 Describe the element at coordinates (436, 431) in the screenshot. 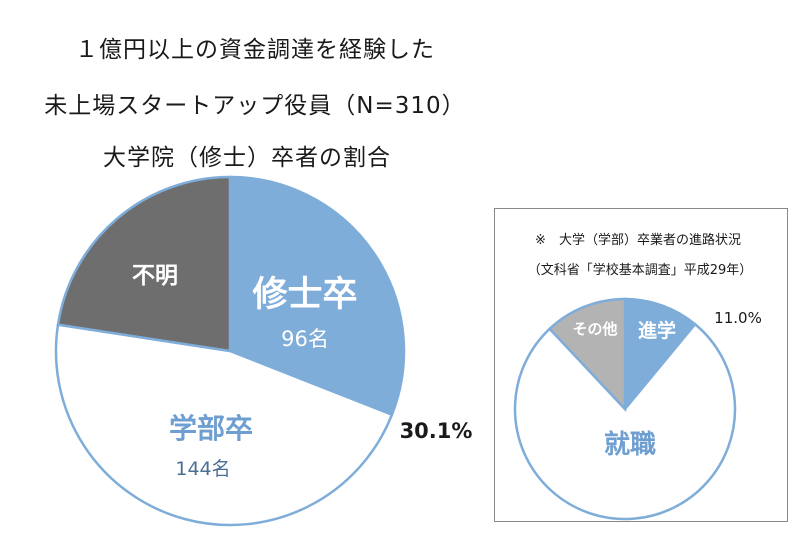

I see `percent-label-master: 30.1%` at that location.